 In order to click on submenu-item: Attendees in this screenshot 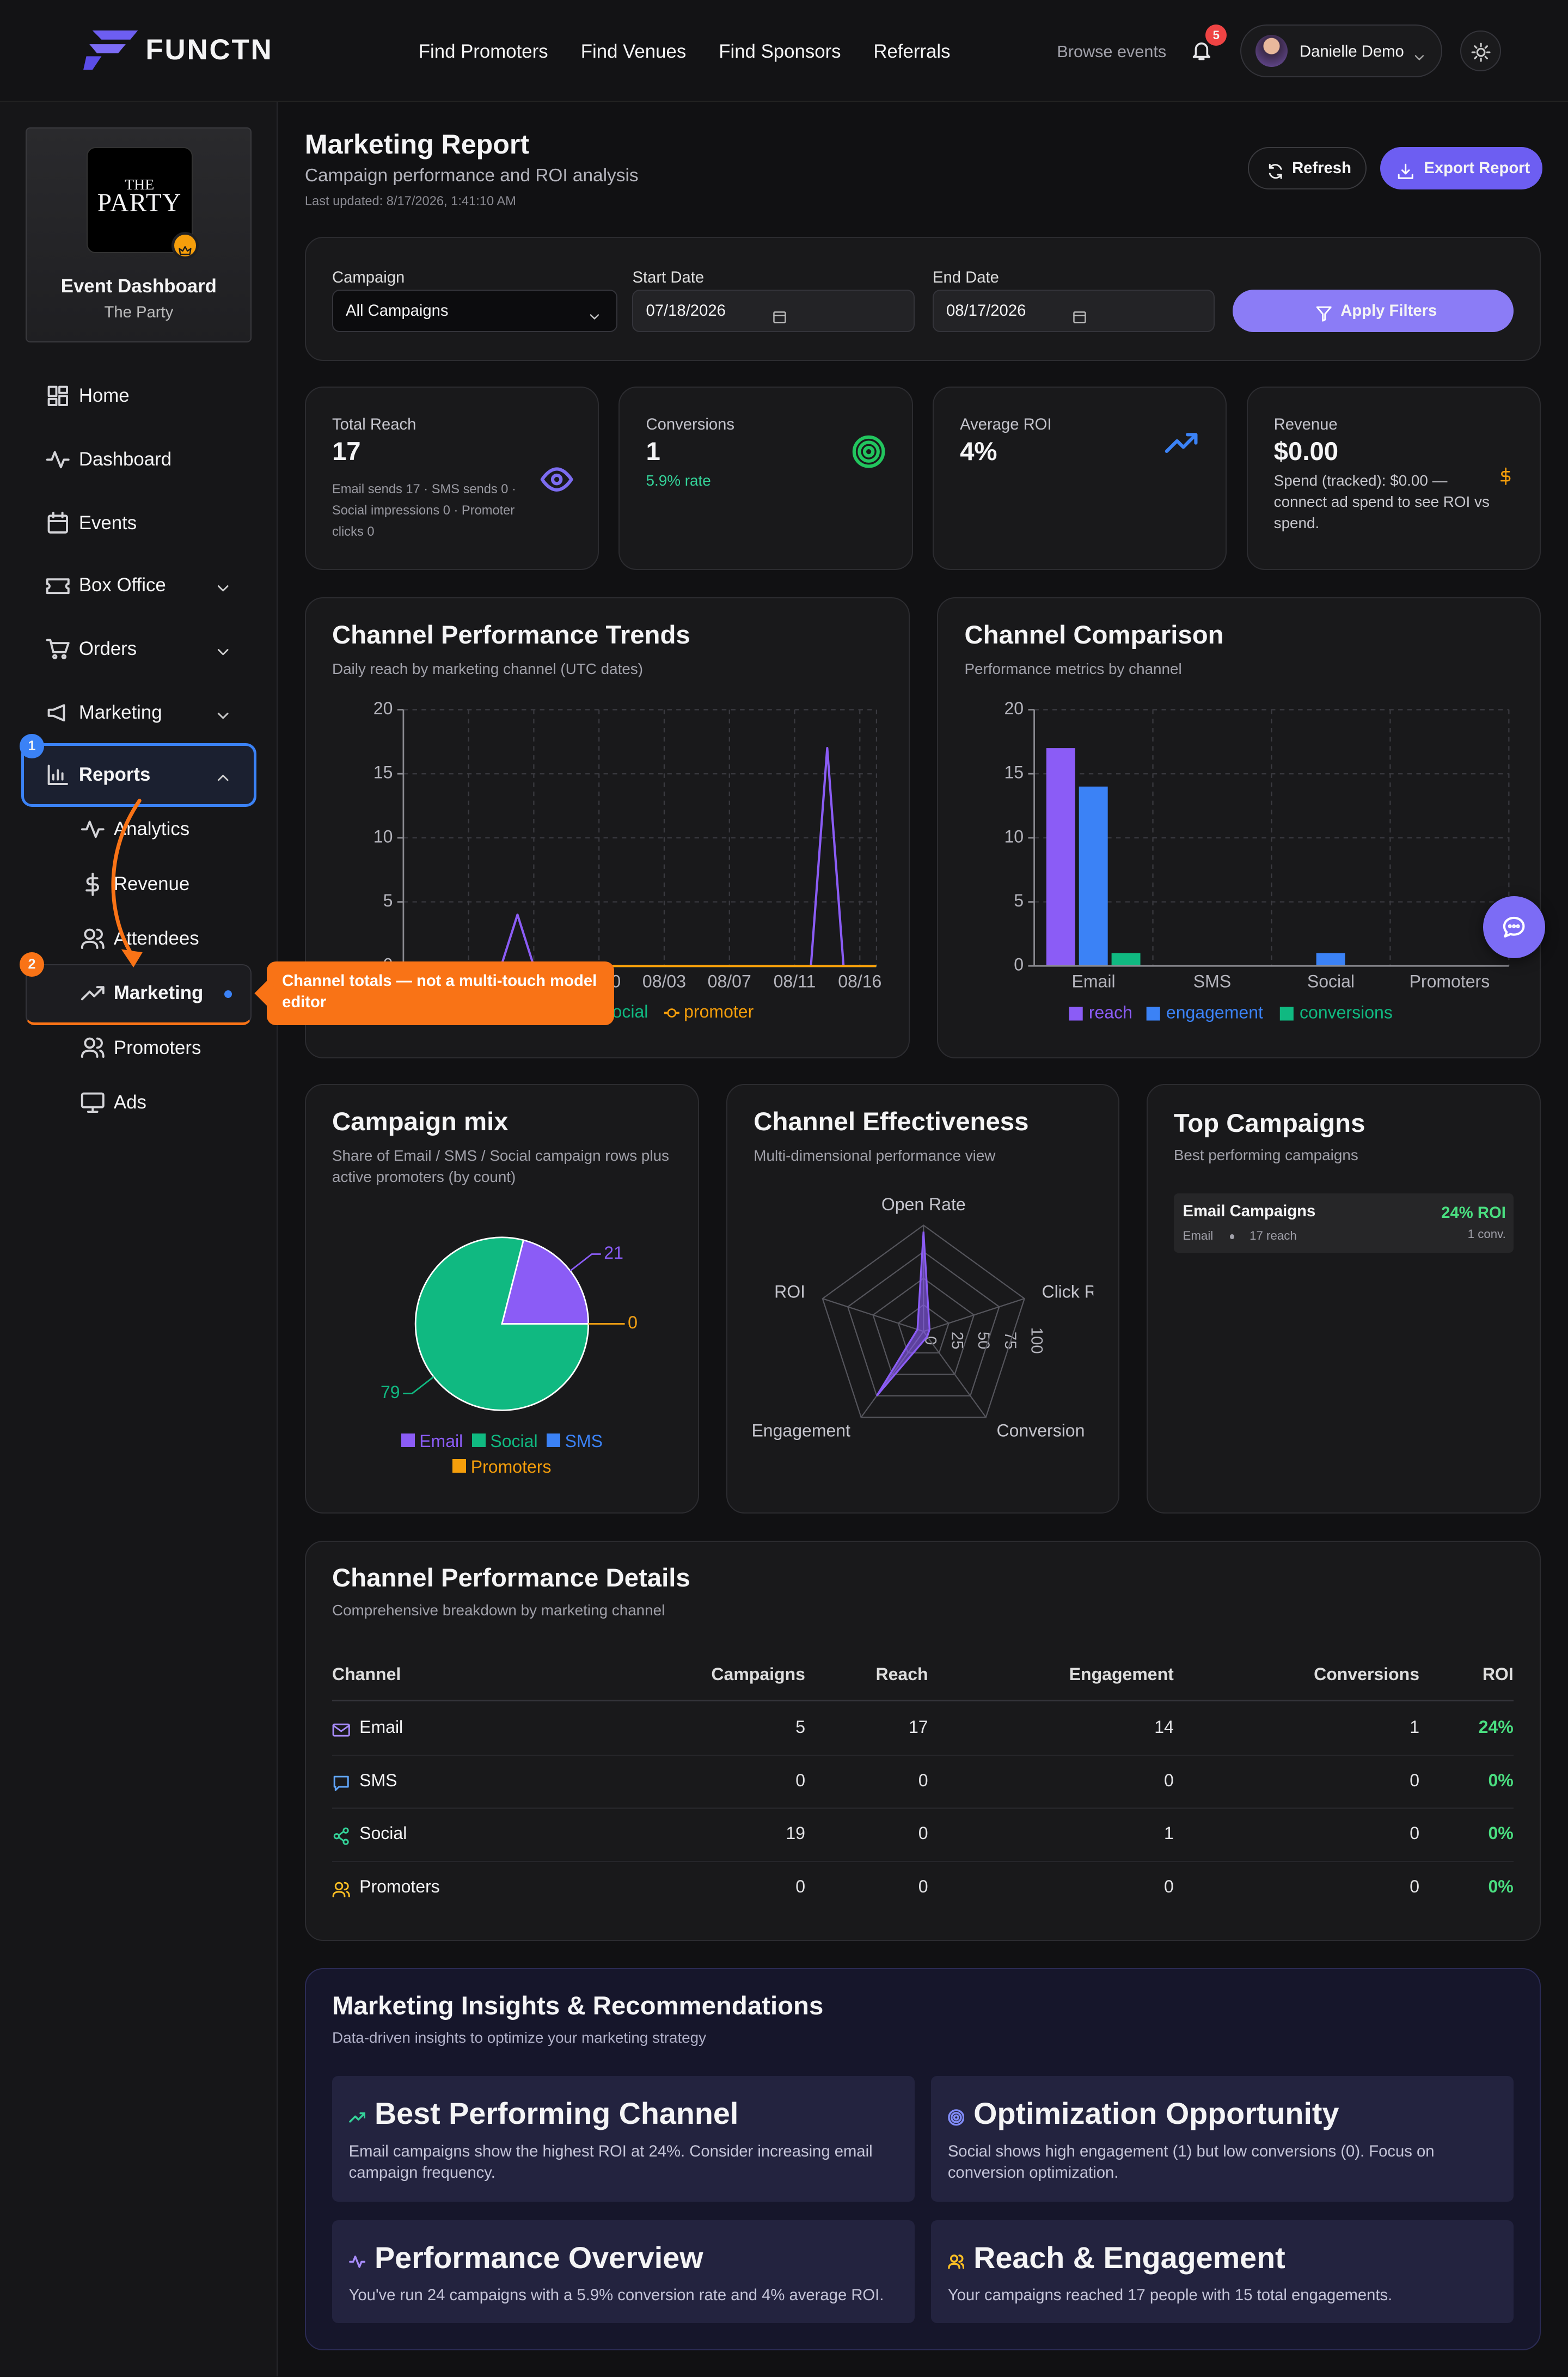, I will do `click(156, 938)`.